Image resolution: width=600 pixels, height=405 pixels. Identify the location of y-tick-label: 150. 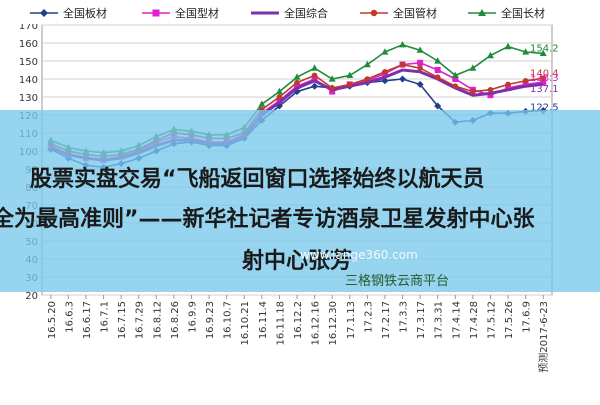
(28, 62).